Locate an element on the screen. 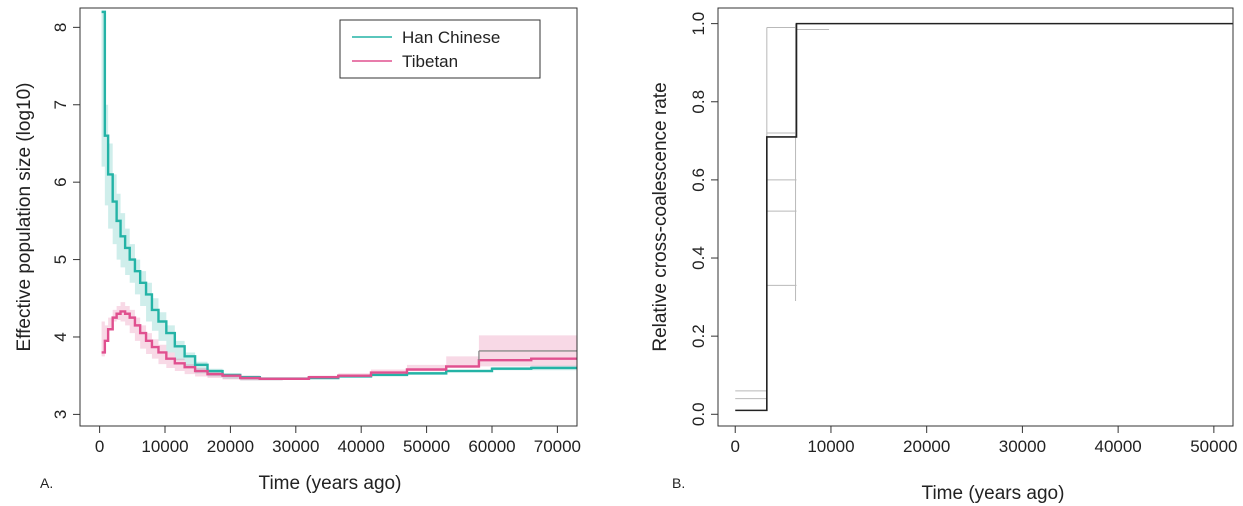  panel-a-x-tick-label: 60000 is located at coordinates (491, 446).